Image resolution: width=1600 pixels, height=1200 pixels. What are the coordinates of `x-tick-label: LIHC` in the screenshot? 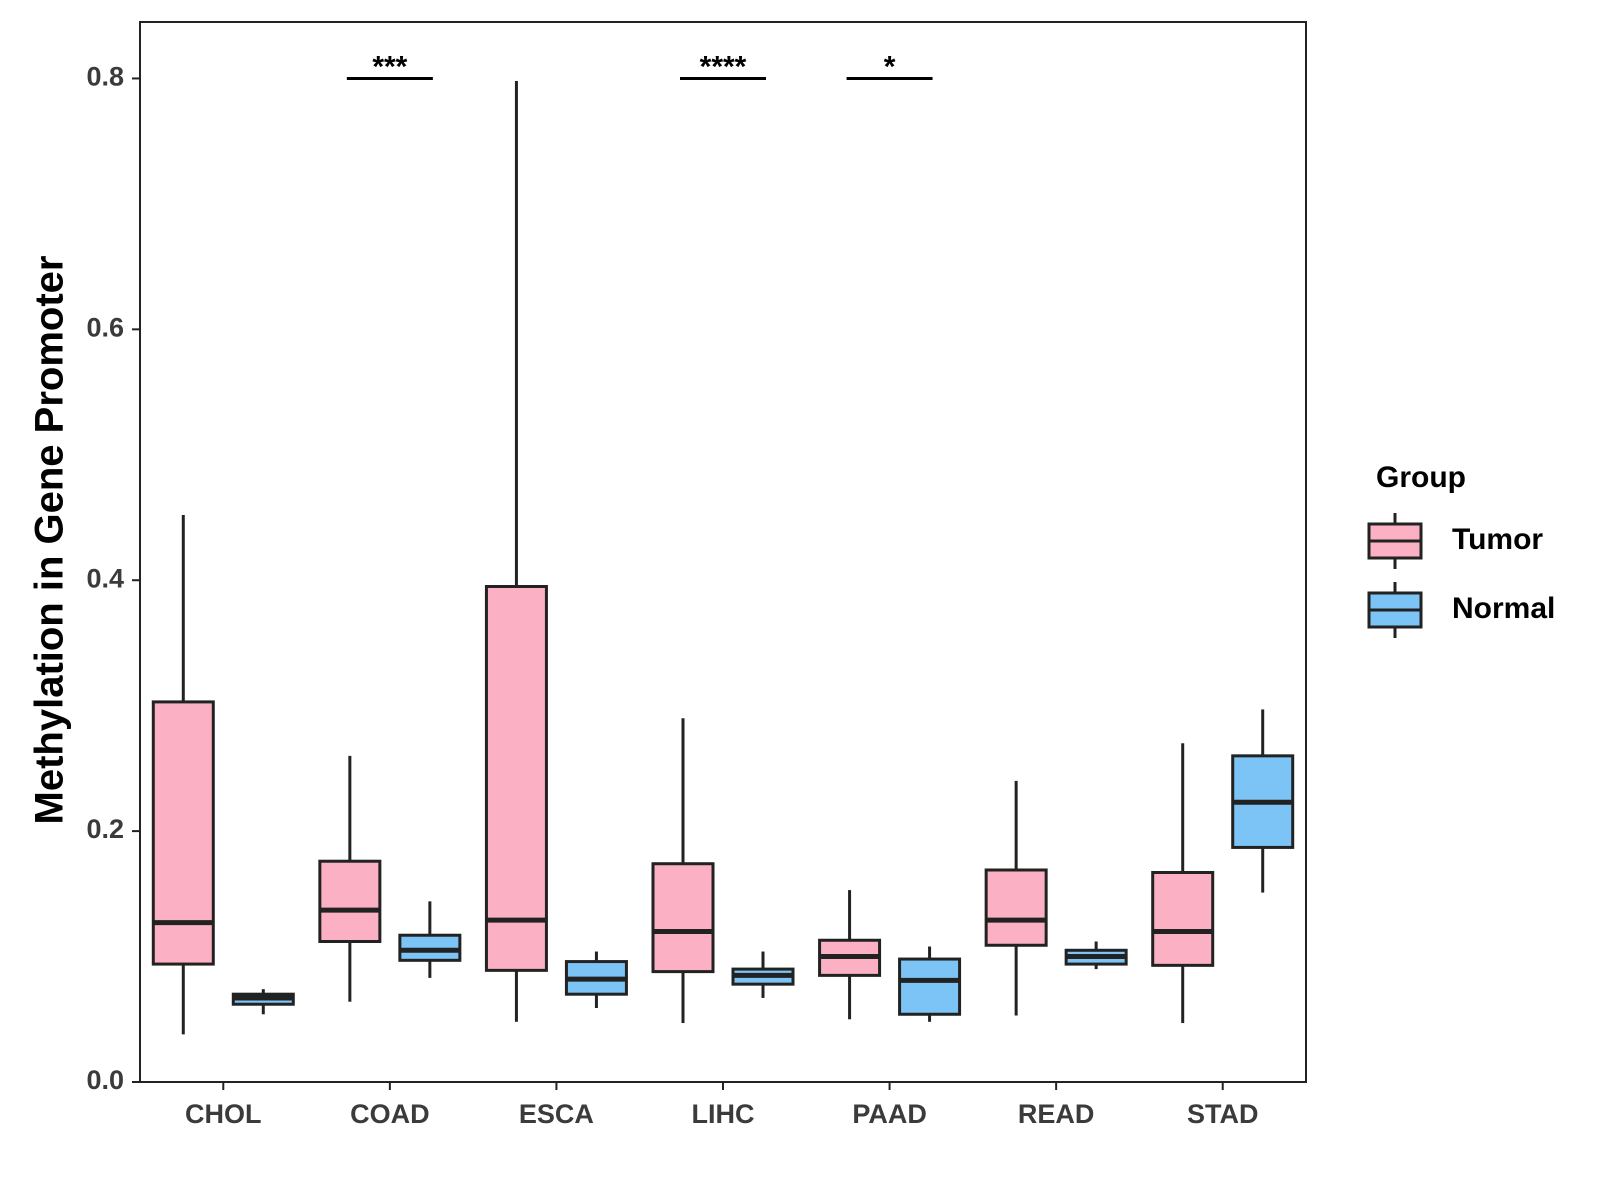 It's located at (723, 1114).